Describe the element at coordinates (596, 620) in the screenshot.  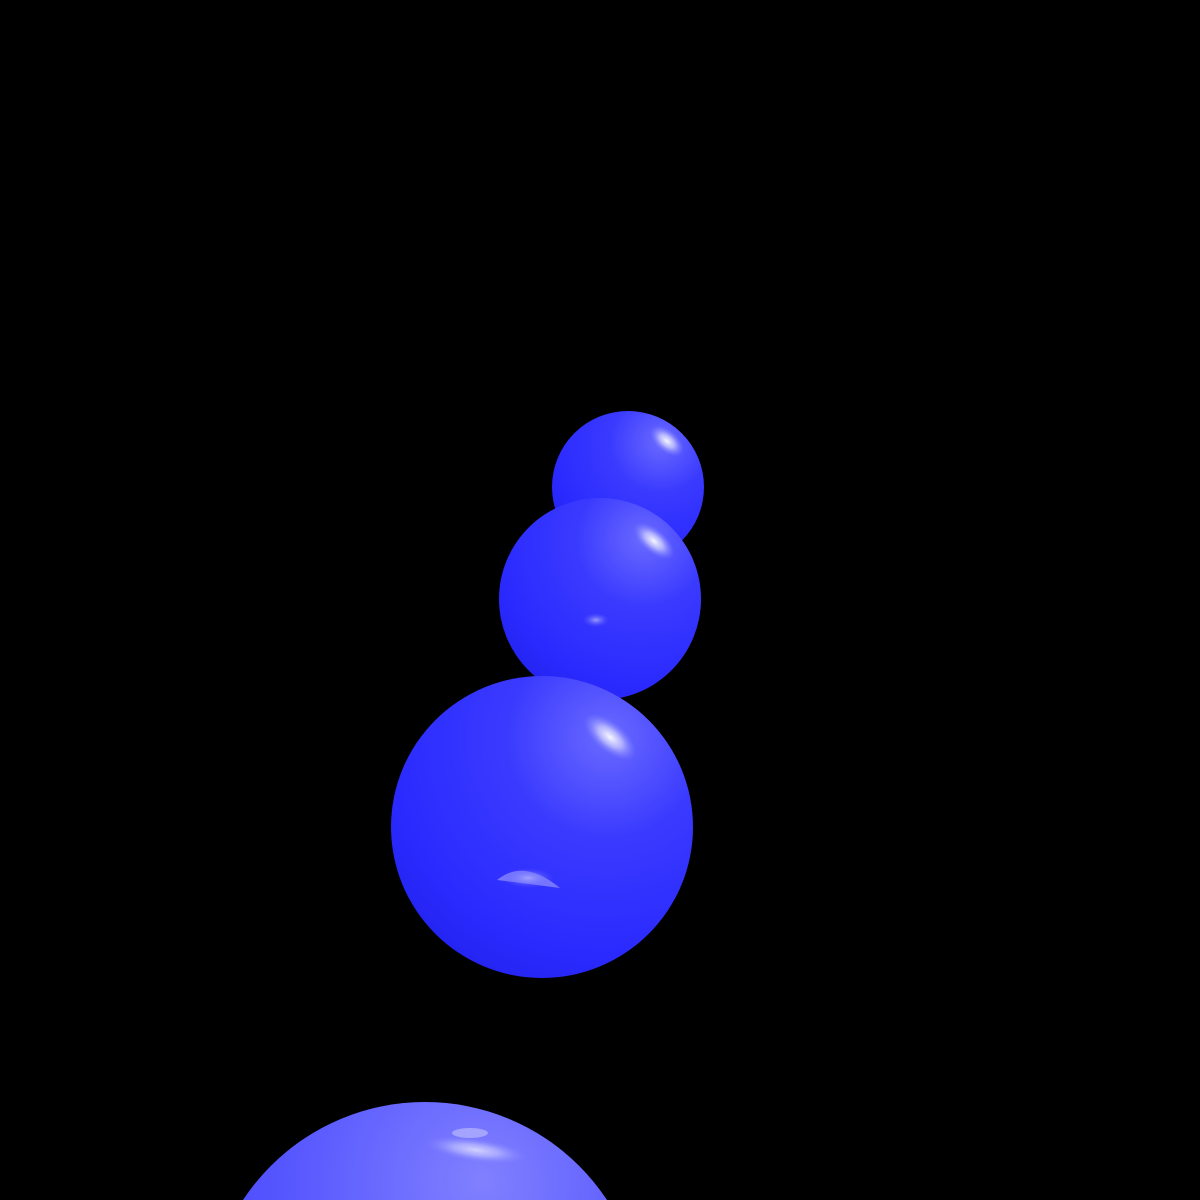
I see `reflection-spot` at that location.